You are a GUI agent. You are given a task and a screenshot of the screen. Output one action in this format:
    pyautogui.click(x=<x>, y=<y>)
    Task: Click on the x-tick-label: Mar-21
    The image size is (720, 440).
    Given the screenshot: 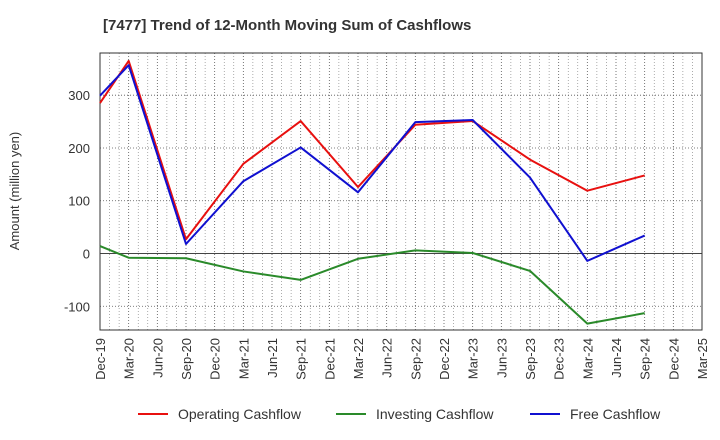 What is the action you would take?
    pyautogui.click(x=243, y=358)
    